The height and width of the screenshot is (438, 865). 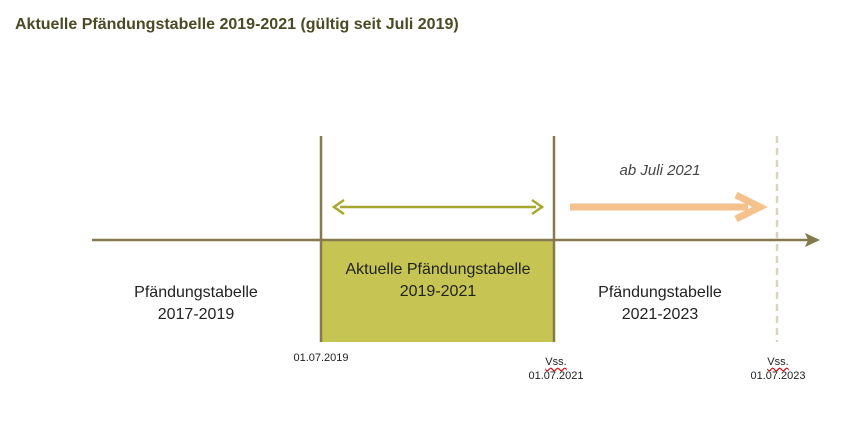 I want to click on date-label-2023: Vss. 01.07.2023, so click(x=778, y=369).